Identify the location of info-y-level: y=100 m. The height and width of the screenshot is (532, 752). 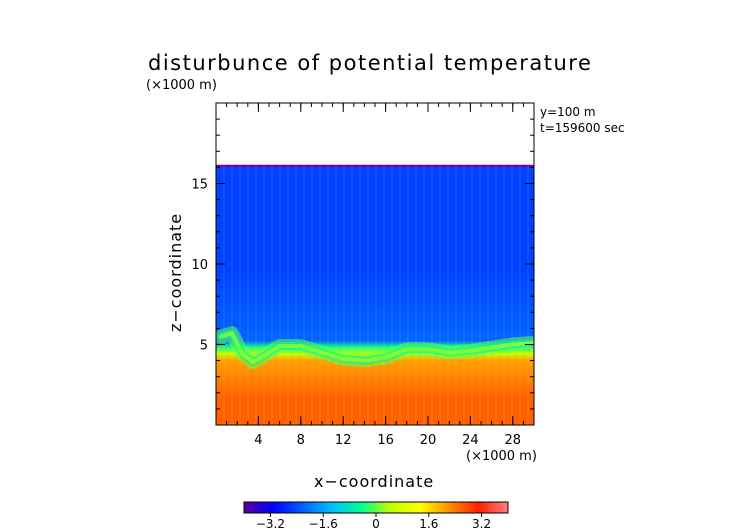
(568, 112).